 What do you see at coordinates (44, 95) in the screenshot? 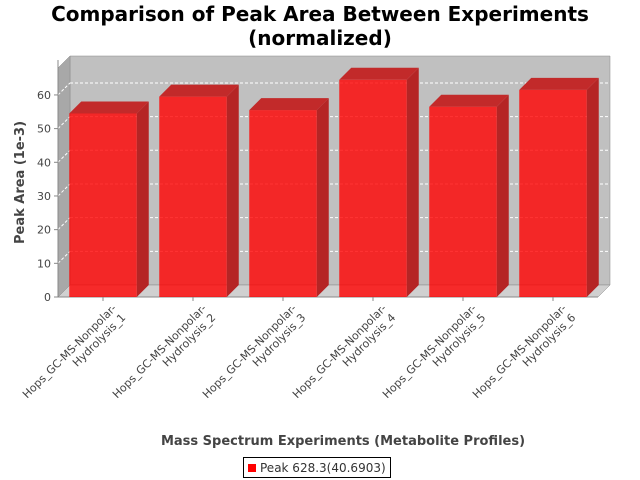
I see `y-tick-label: 60` at bounding box center [44, 95].